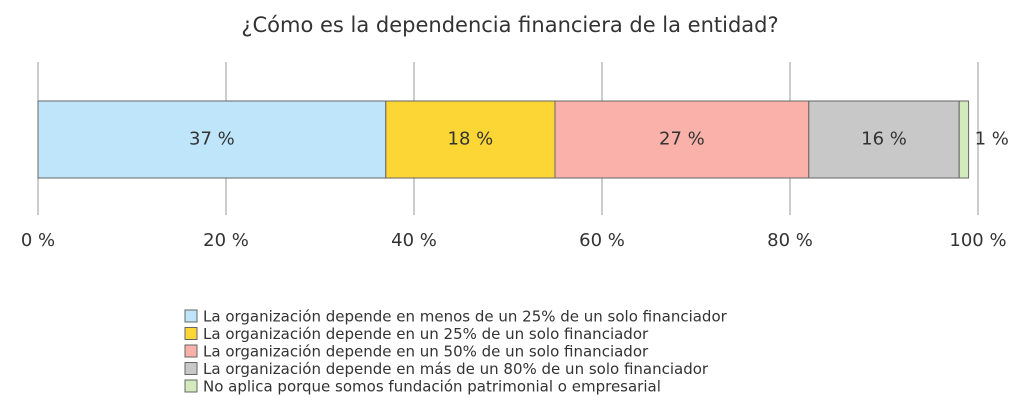 The height and width of the screenshot is (411, 1019). I want to click on data-label: 37 %, so click(212, 139).